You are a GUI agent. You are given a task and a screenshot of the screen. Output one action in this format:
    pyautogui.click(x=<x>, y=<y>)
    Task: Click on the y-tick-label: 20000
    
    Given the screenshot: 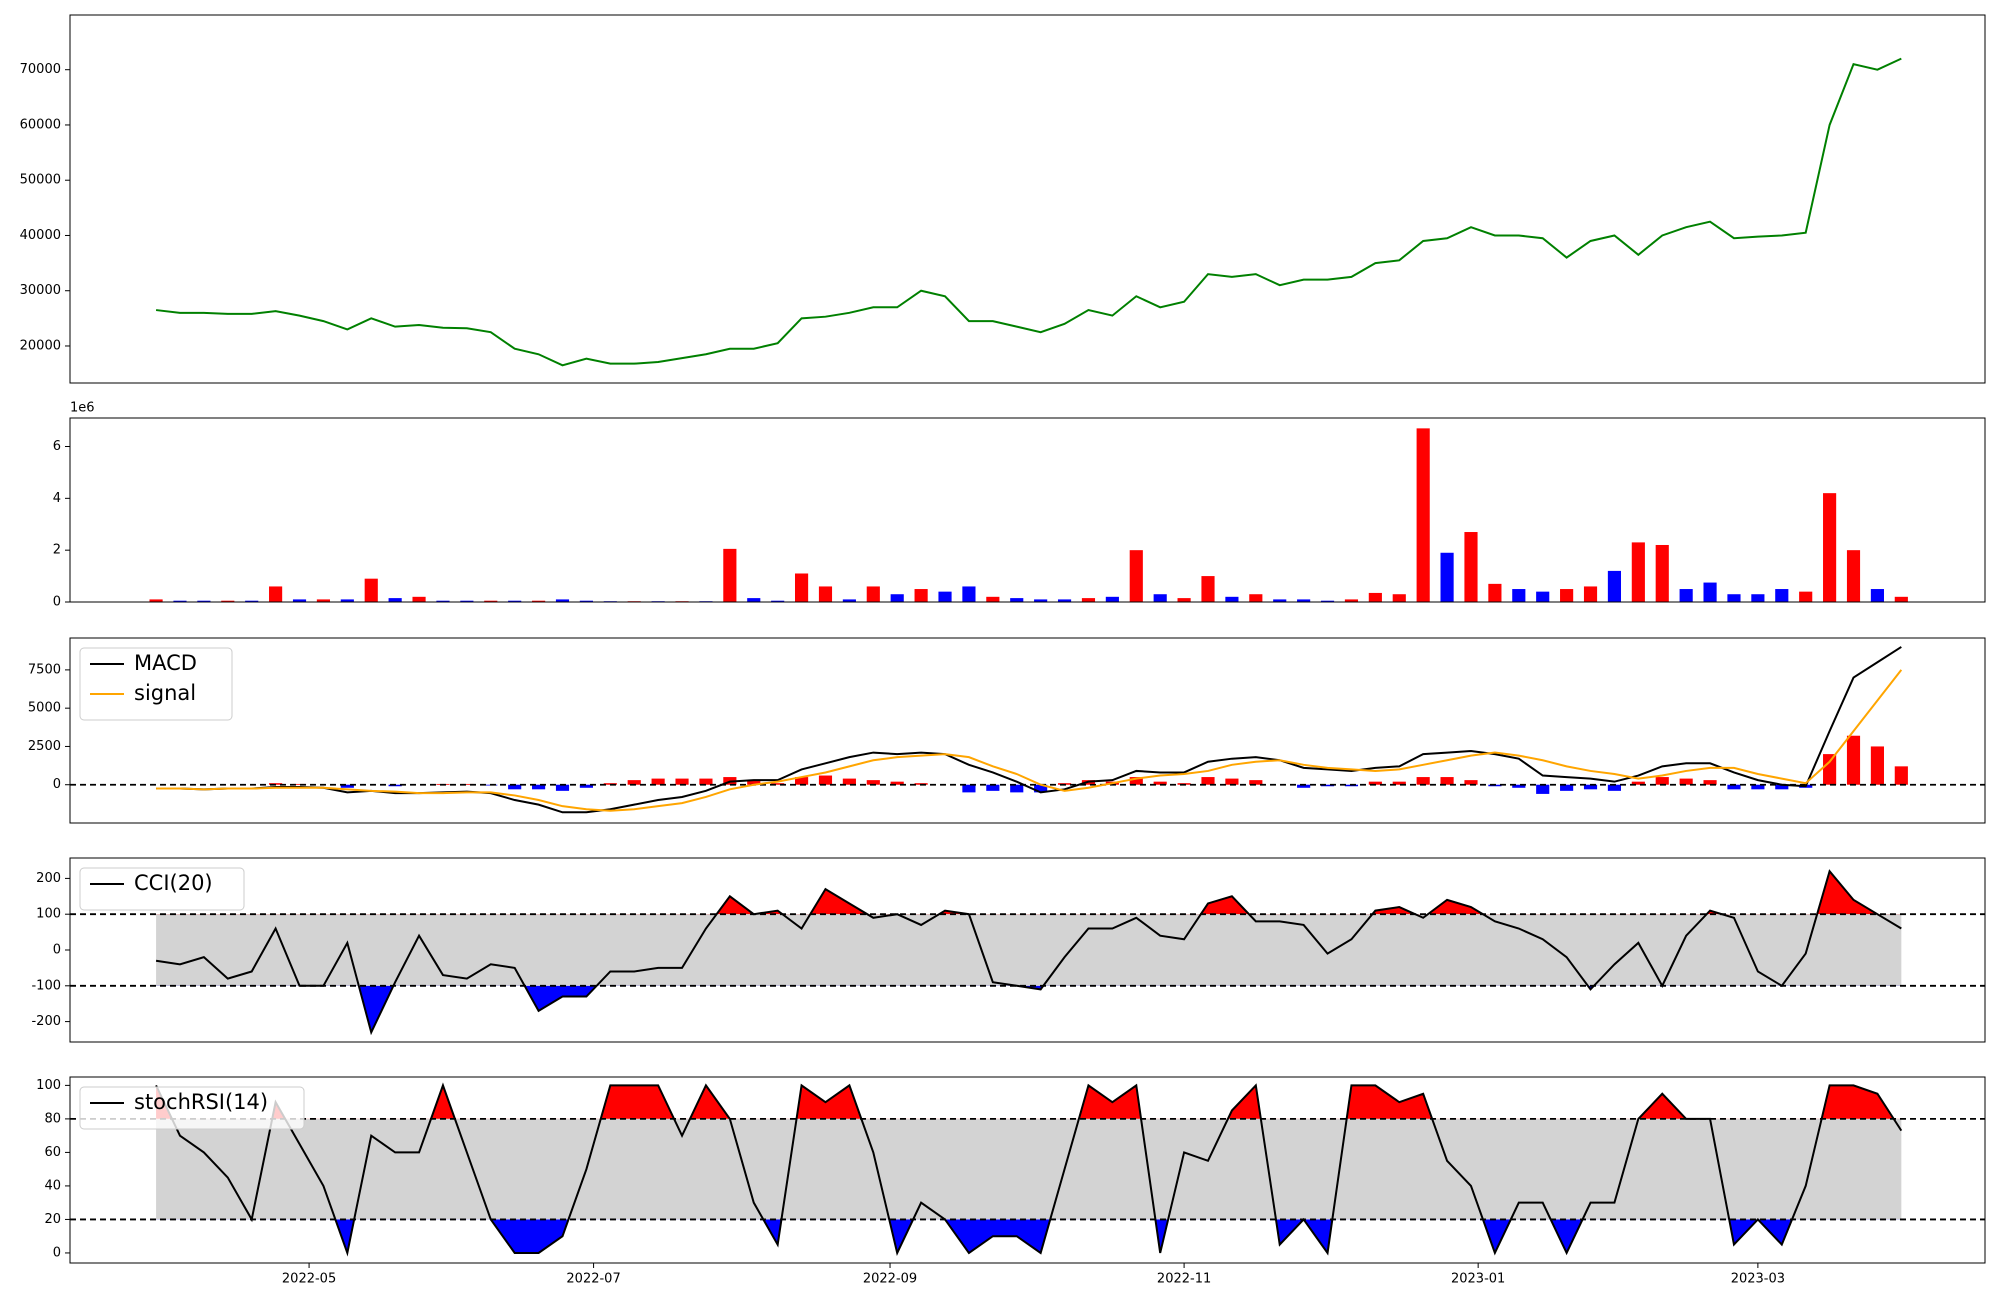 What is the action you would take?
    pyautogui.click(x=40, y=345)
    